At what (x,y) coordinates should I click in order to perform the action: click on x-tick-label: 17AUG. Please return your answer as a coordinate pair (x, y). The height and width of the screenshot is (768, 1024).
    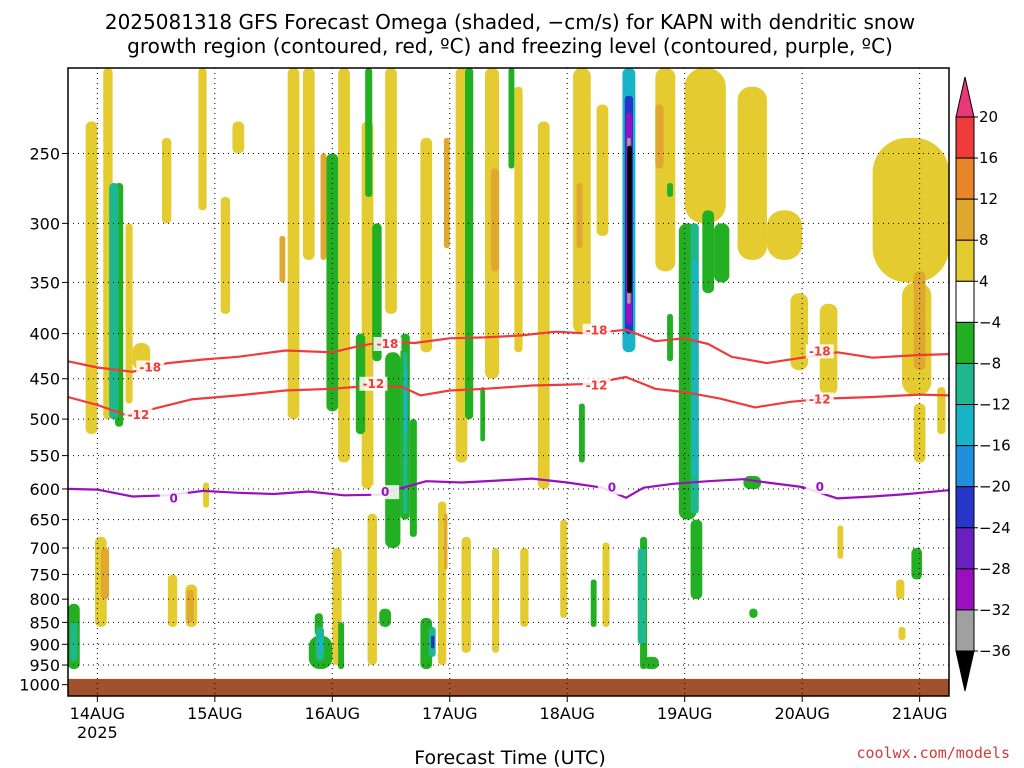
    Looking at the image, I should click on (449, 713).